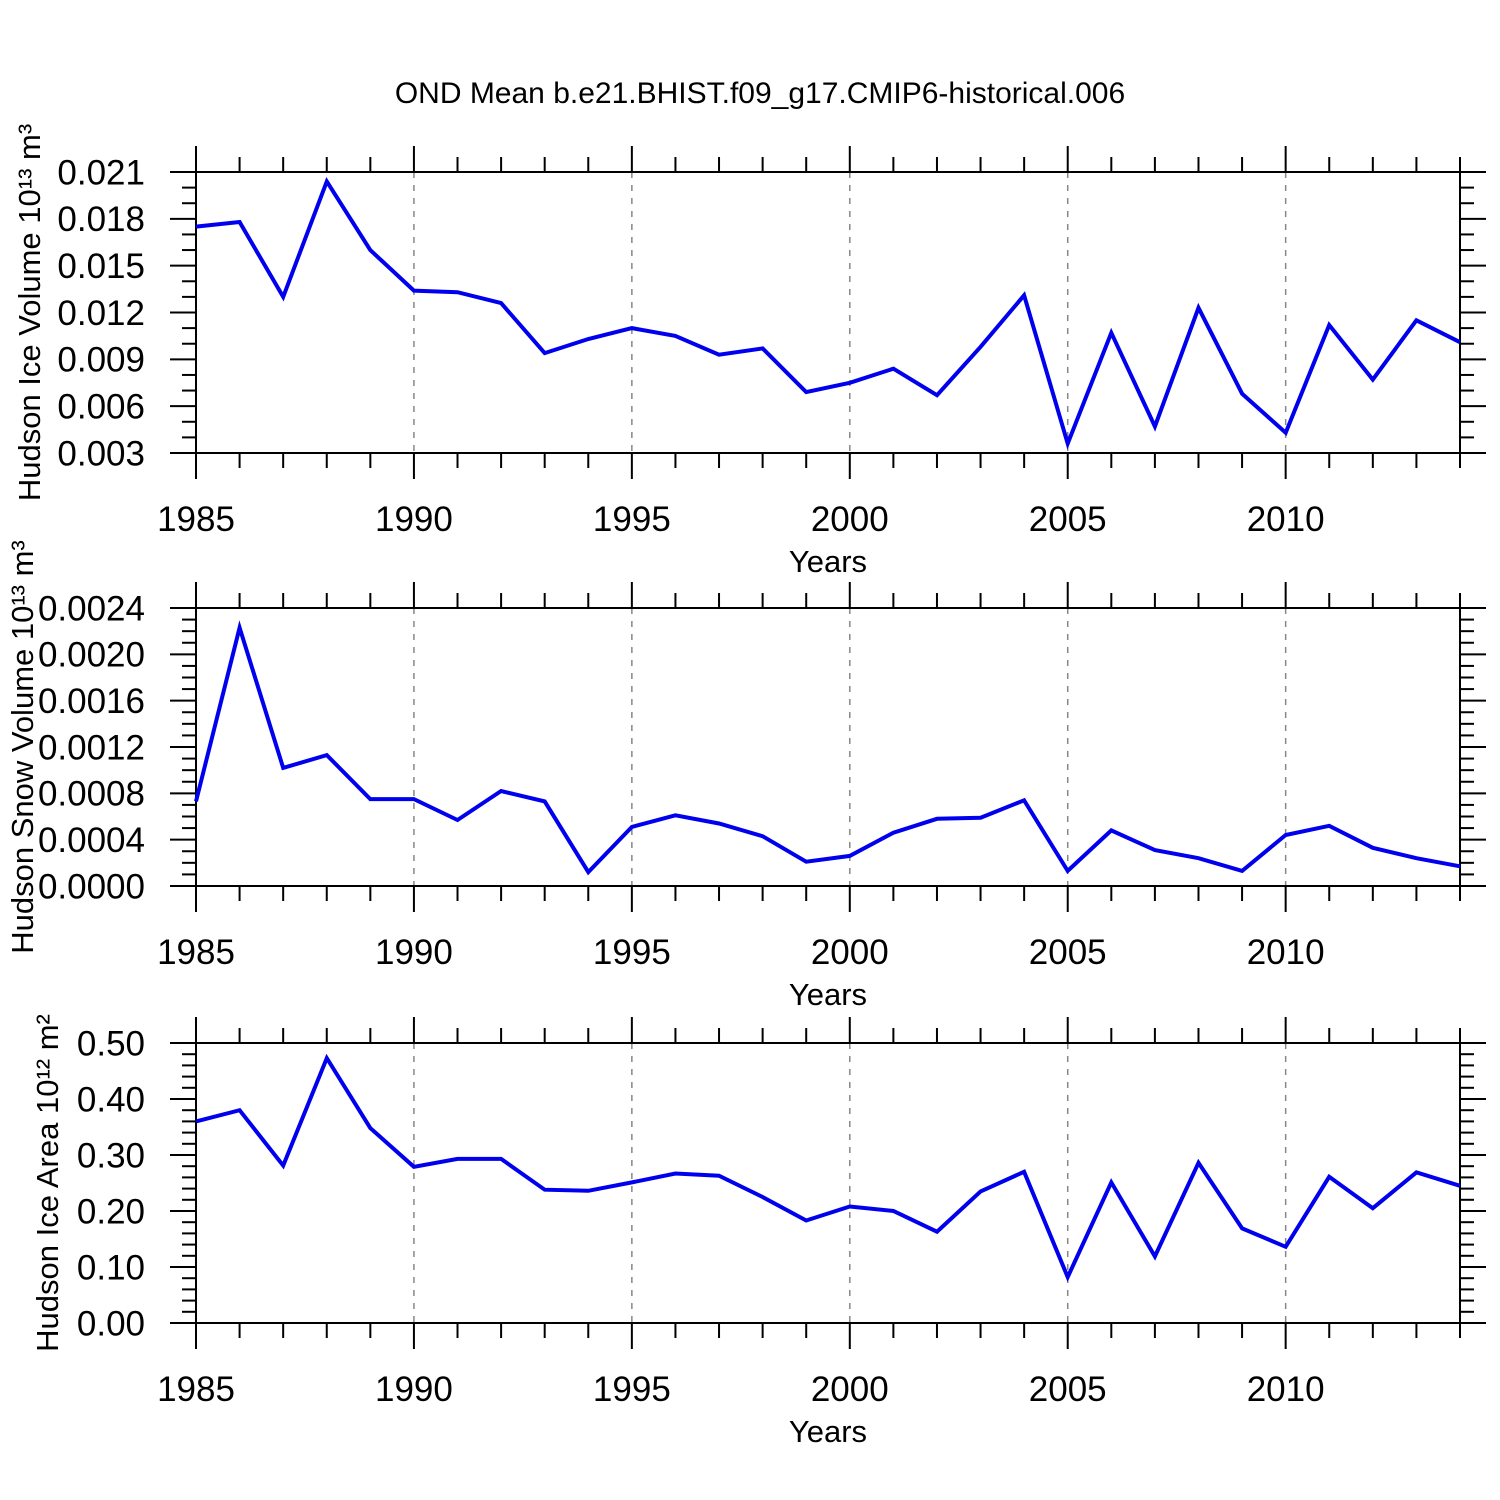 This screenshot has height=1500, width=1500. I want to click on y-tick-label: 0.0012, so click(91, 747).